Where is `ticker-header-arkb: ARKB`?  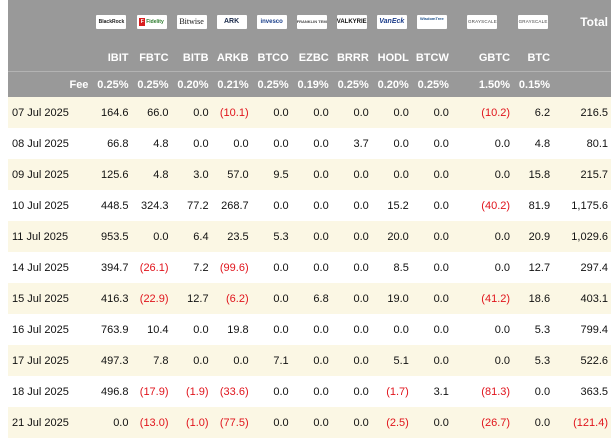
ticker-header-arkb: ARKB is located at coordinates (231, 58).